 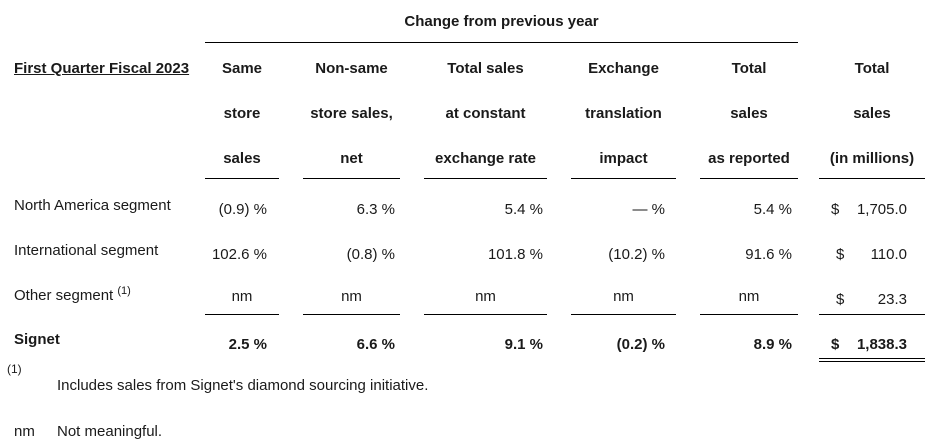 I want to click on cell-constant: nm, so click(x=485, y=296).